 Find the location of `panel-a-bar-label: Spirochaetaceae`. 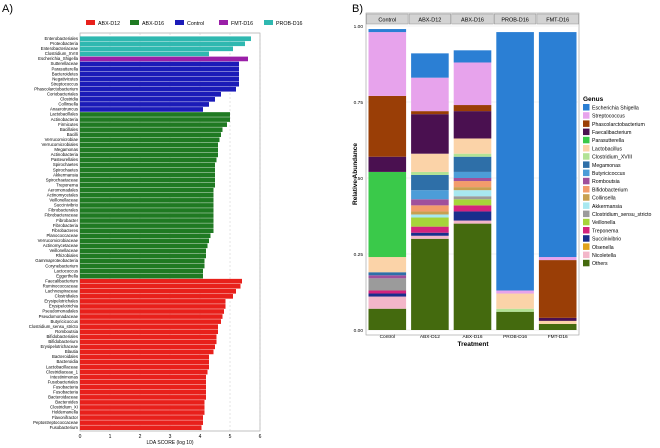

panel-a-bar-label: Spirochaetaceae is located at coordinates (62, 179).